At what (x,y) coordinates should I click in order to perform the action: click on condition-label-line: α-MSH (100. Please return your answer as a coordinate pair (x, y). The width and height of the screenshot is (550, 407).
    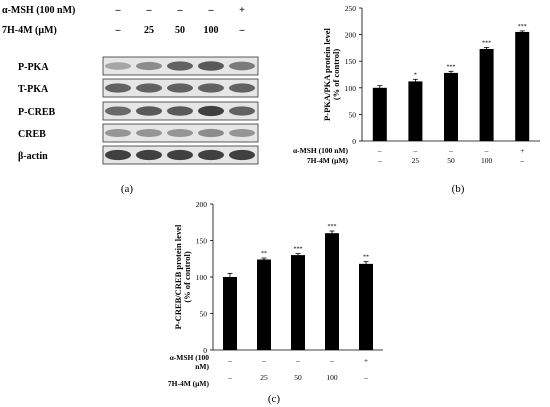
    Looking at the image, I should click on (190, 357).